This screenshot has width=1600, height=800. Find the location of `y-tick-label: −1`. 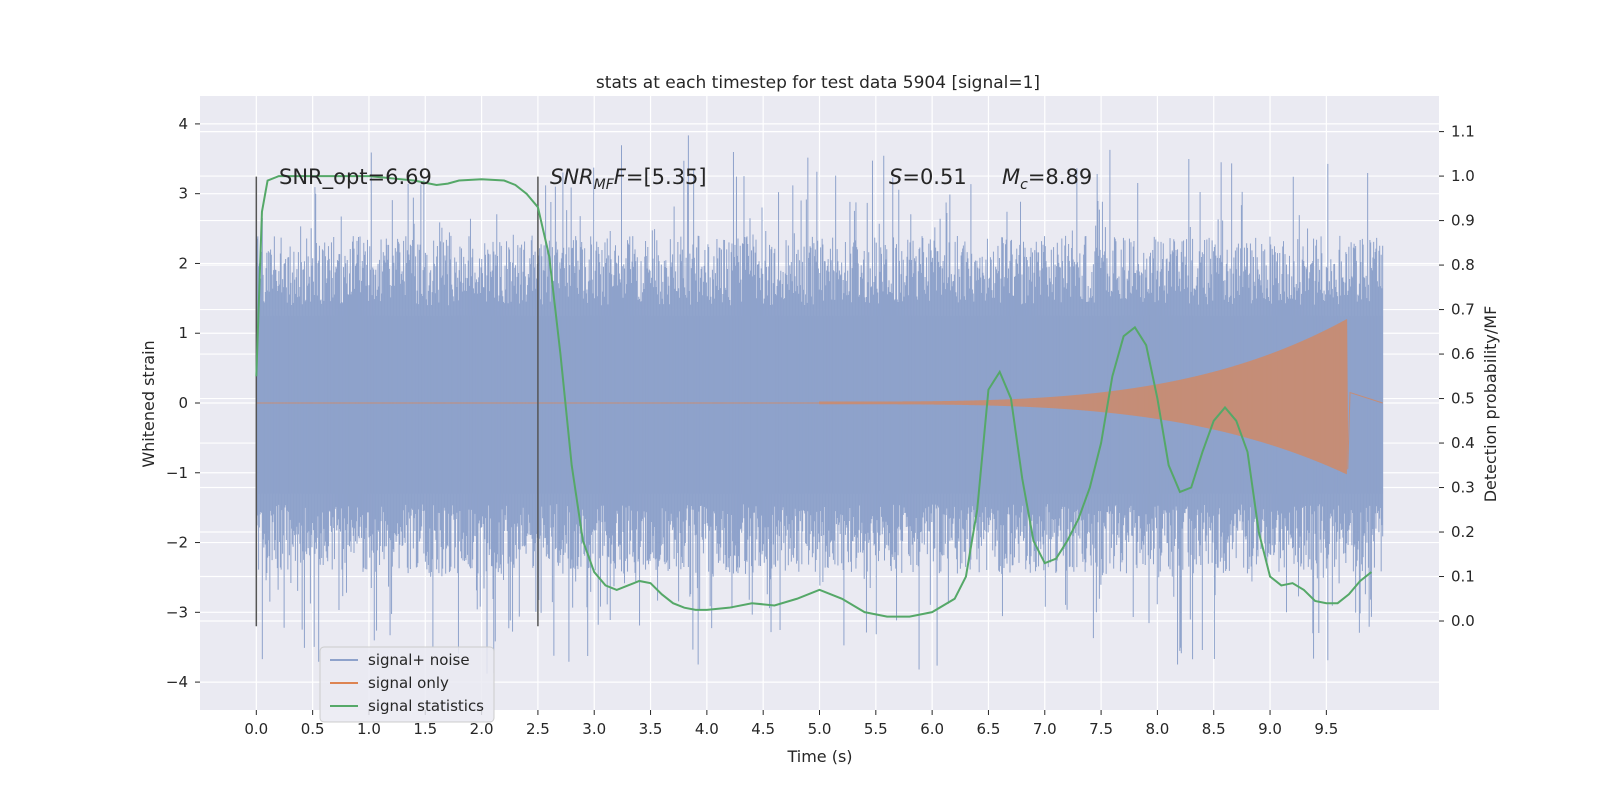

y-tick-label: −1 is located at coordinates (177, 473).